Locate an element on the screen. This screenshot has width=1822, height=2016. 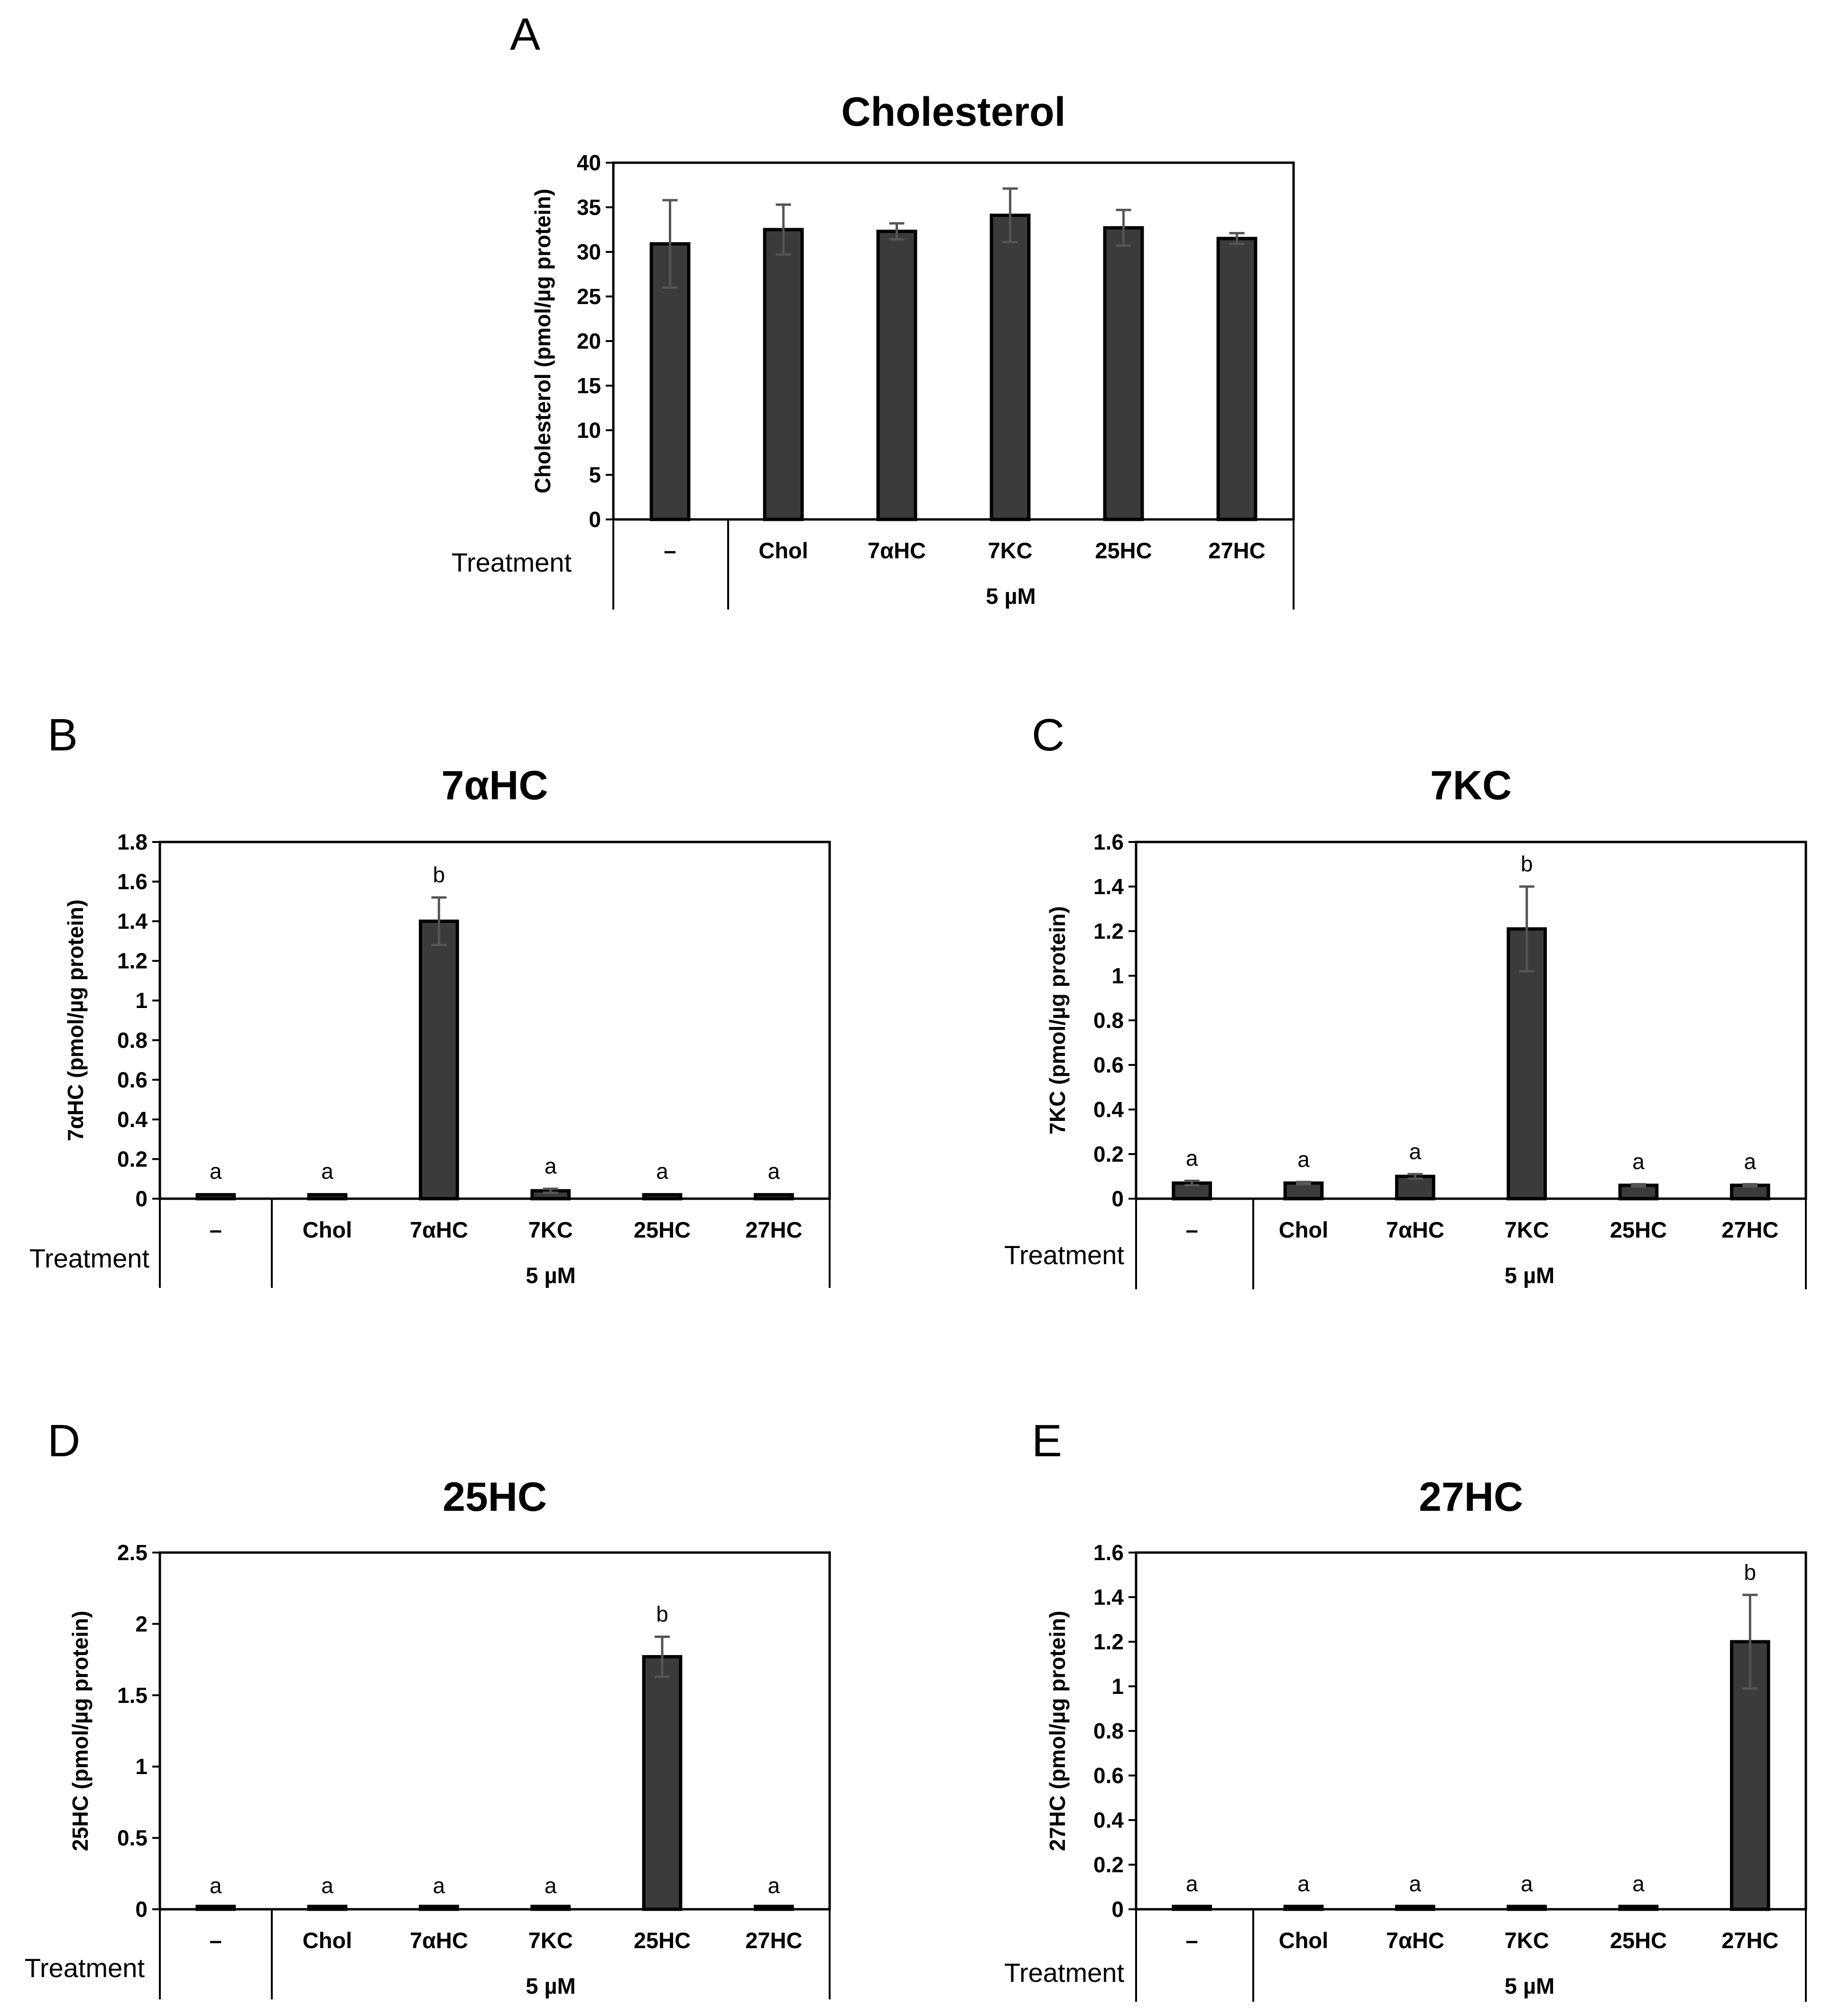
y-tick-label: 2.5 is located at coordinates (133, 1552).